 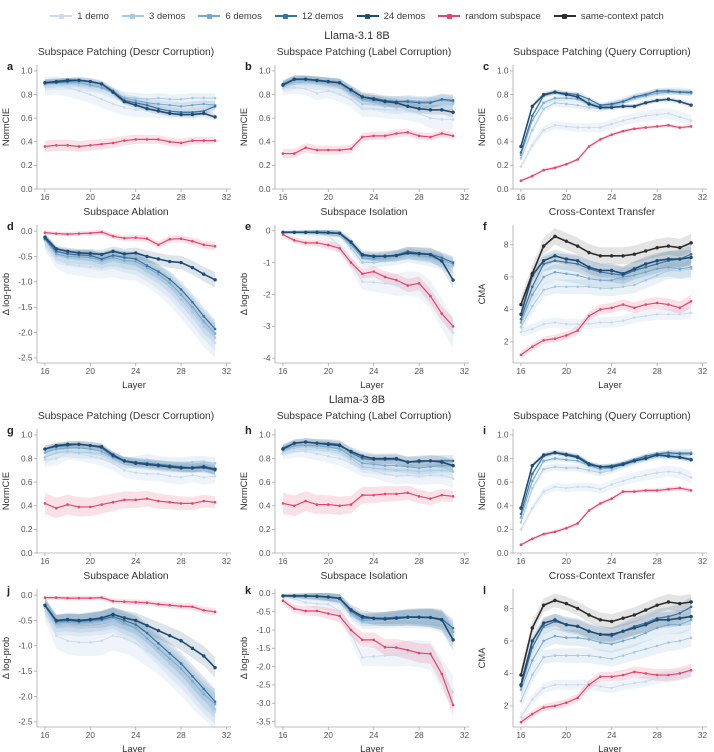 What do you see at coordinates (268, 231) in the screenshot?
I see `y-tick-label: 0` at bounding box center [268, 231].